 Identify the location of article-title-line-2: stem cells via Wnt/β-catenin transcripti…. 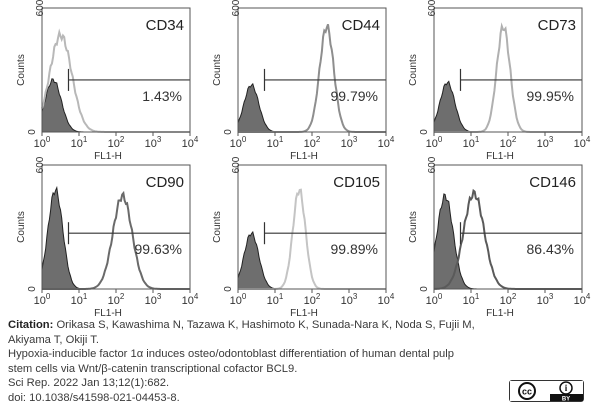
(153, 368).